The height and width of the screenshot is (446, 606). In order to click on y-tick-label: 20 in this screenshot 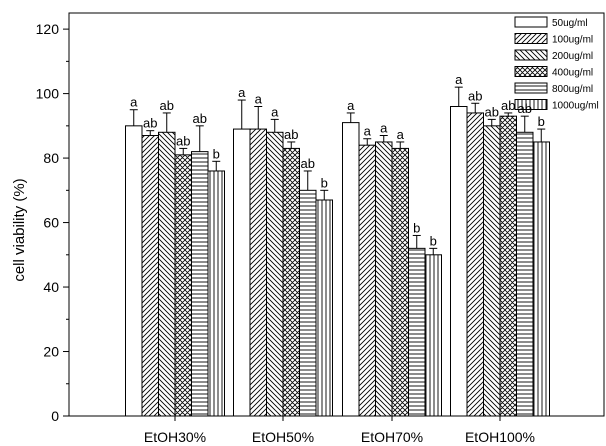, I will do `click(51, 352)`.